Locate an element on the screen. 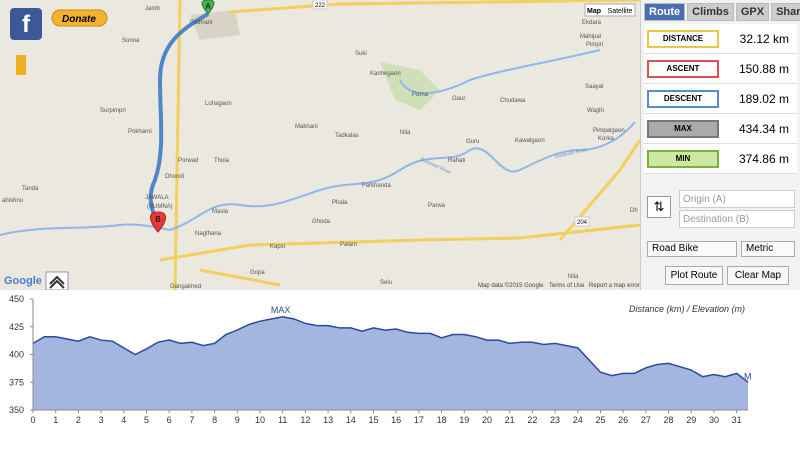 The image size is (800, 450). y-tick-label: 400 is located at coordinates (16, 355).